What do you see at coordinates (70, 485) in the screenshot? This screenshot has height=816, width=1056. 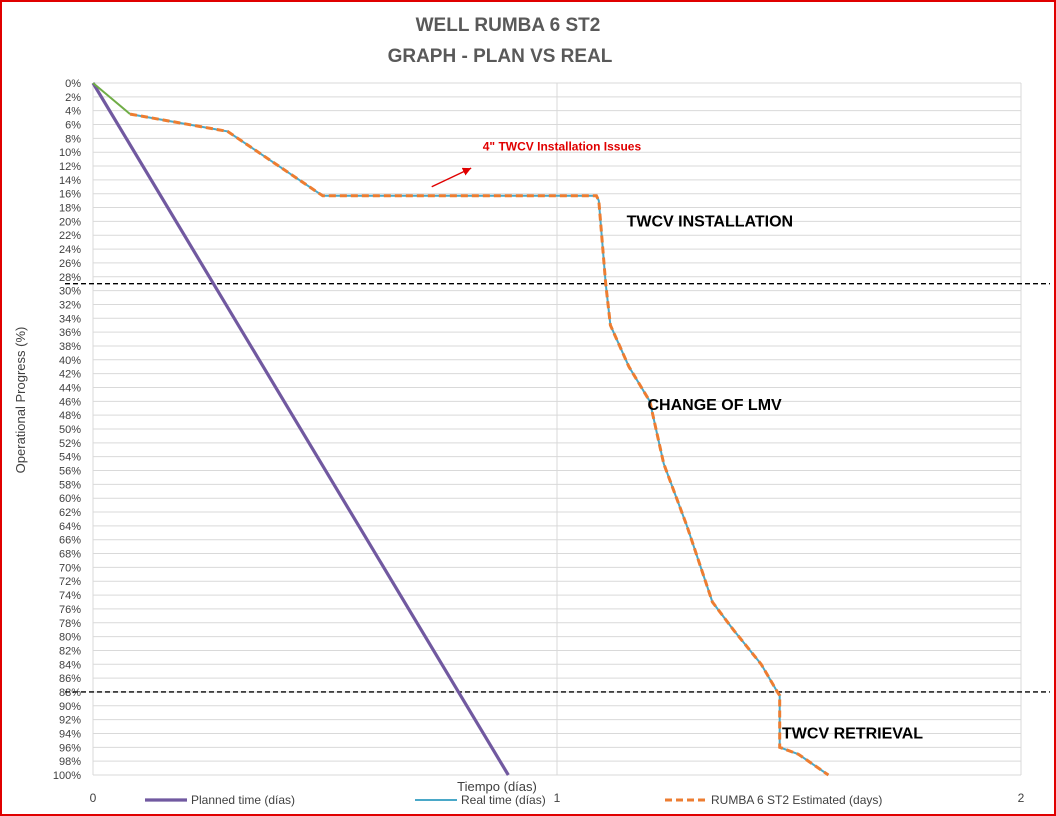 I see `y-tick-label: 58%` at bounding box center [70, 485].